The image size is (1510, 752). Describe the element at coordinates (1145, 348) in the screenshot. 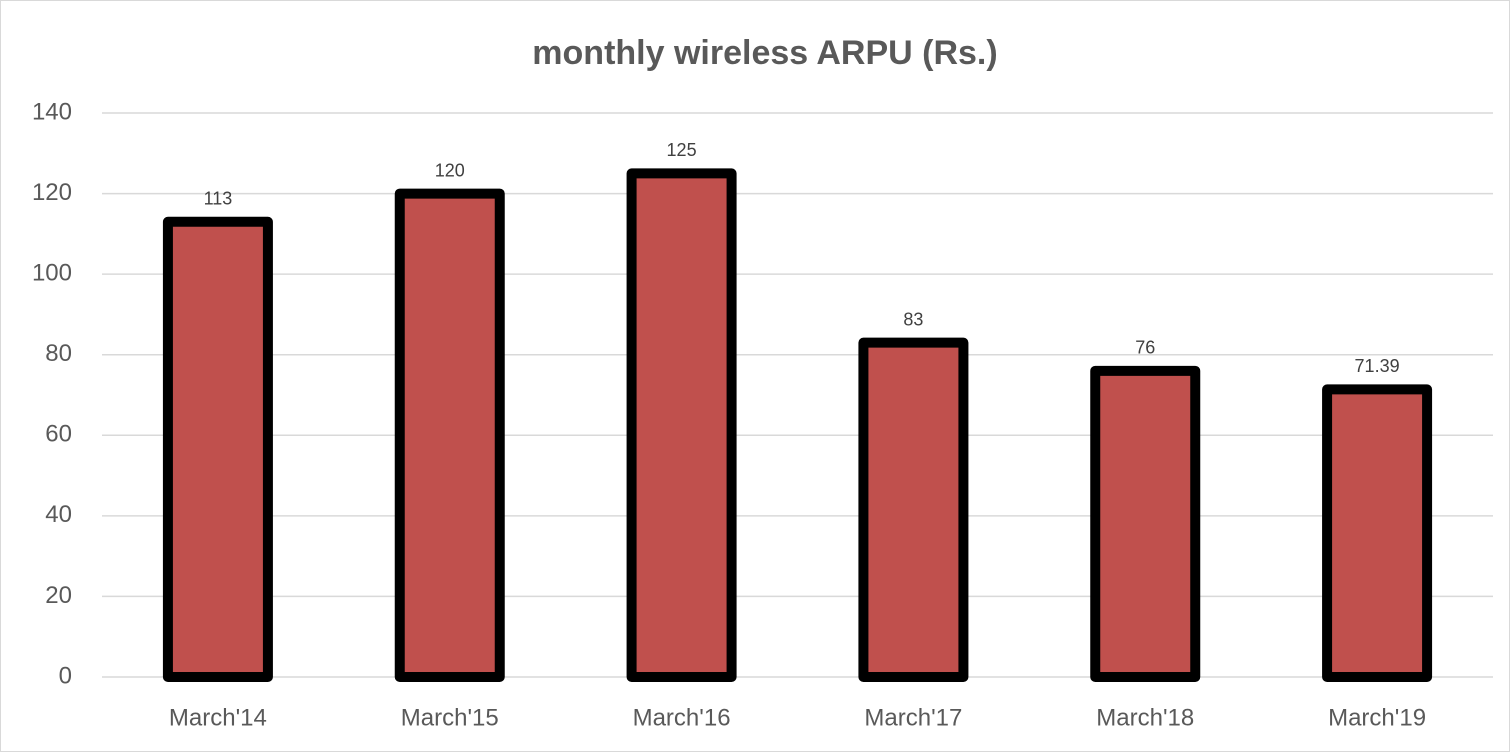

I see `value-label: 76` at that location.